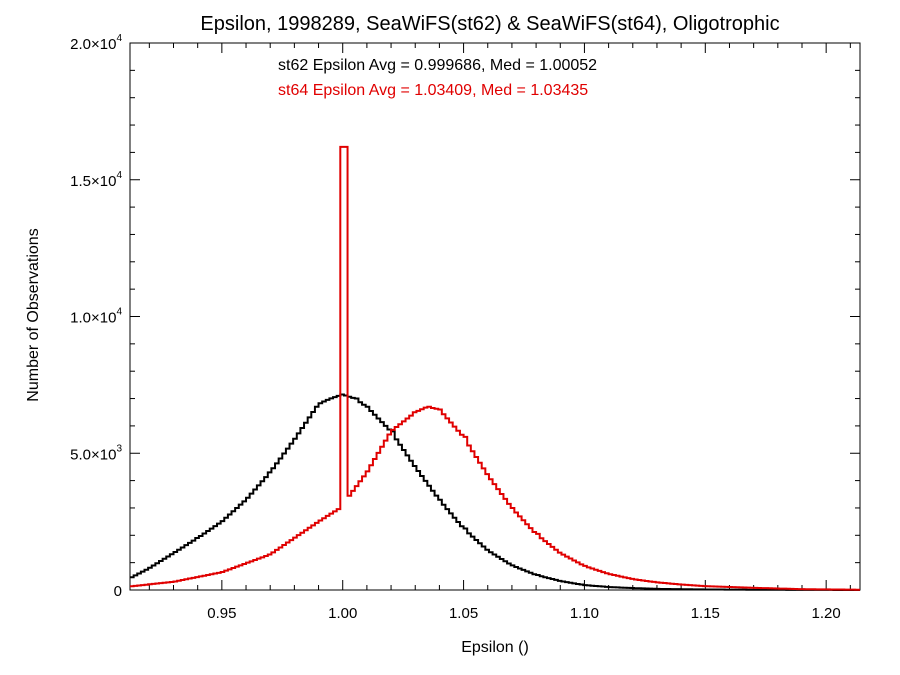  Describe the element at coordinates (463, 613) in the screenshot. I see `x-tick-label: 1.05` at that location.